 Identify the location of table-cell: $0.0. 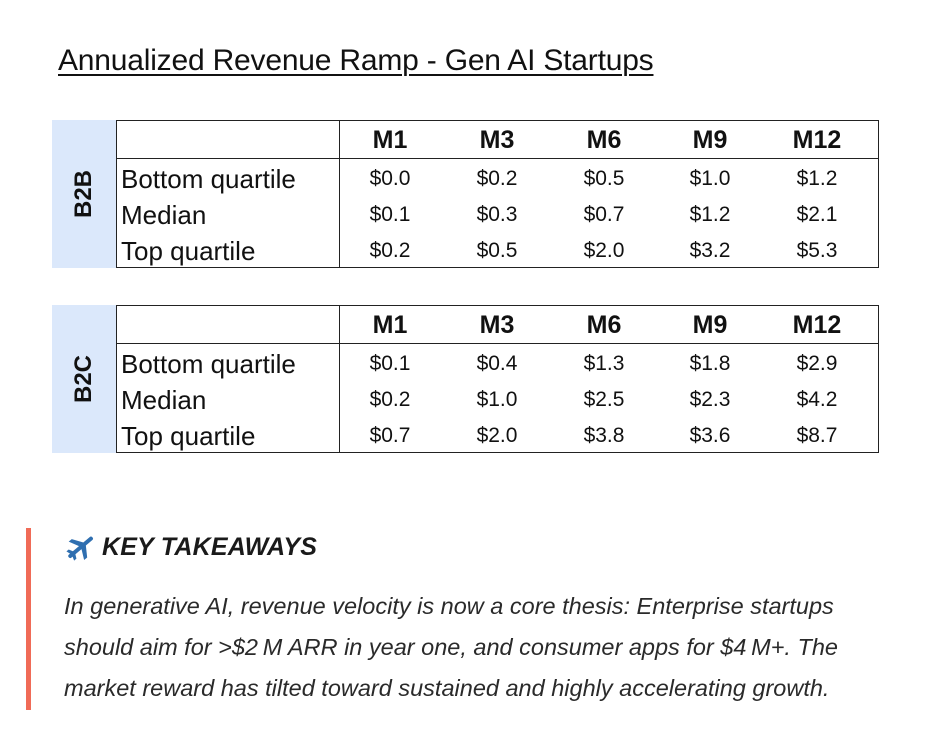
(390, 178).